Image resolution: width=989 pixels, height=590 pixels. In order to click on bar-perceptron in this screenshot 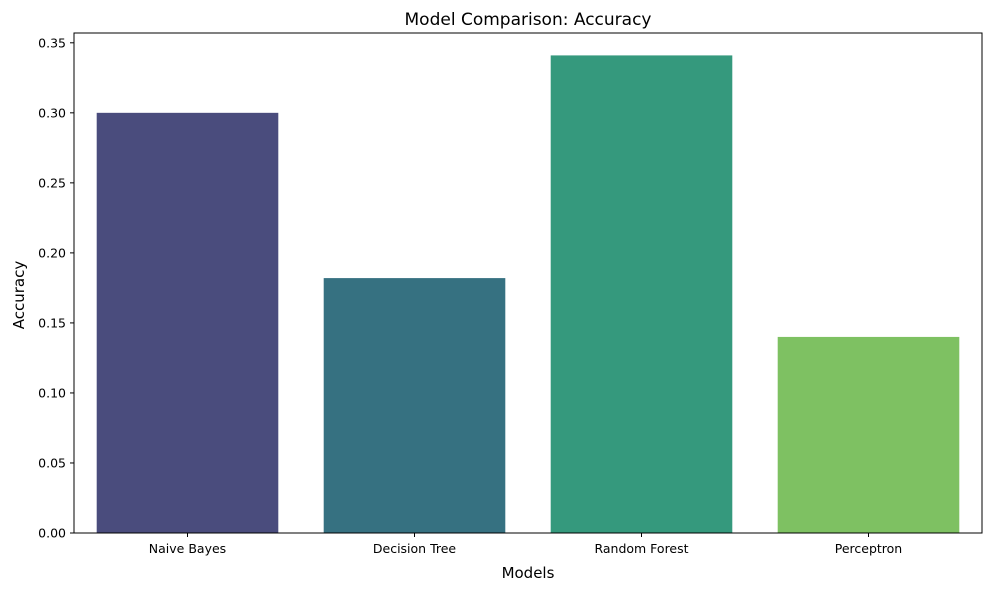, I will do `click(868, 434)`.